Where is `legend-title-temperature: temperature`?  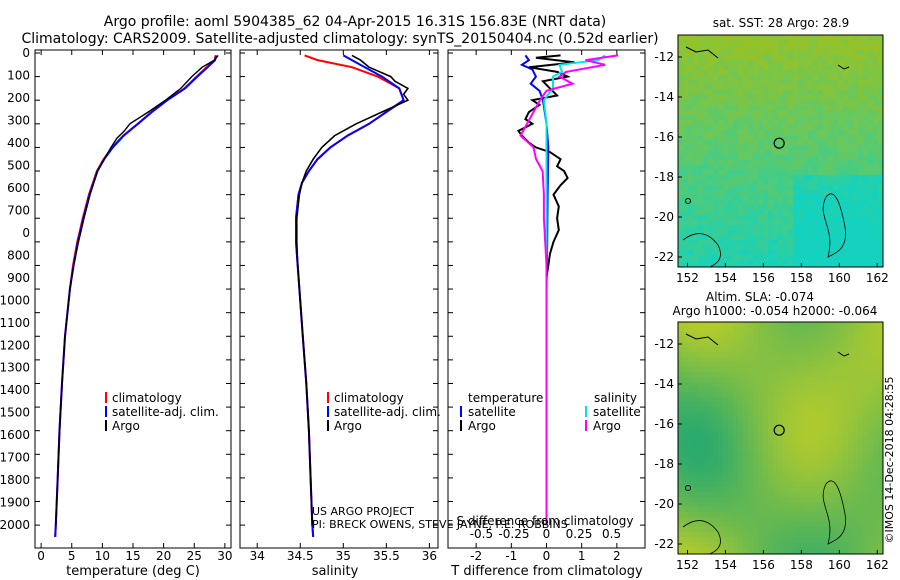 legend-title-temperature: temperature is located at coordinates (505, 398).